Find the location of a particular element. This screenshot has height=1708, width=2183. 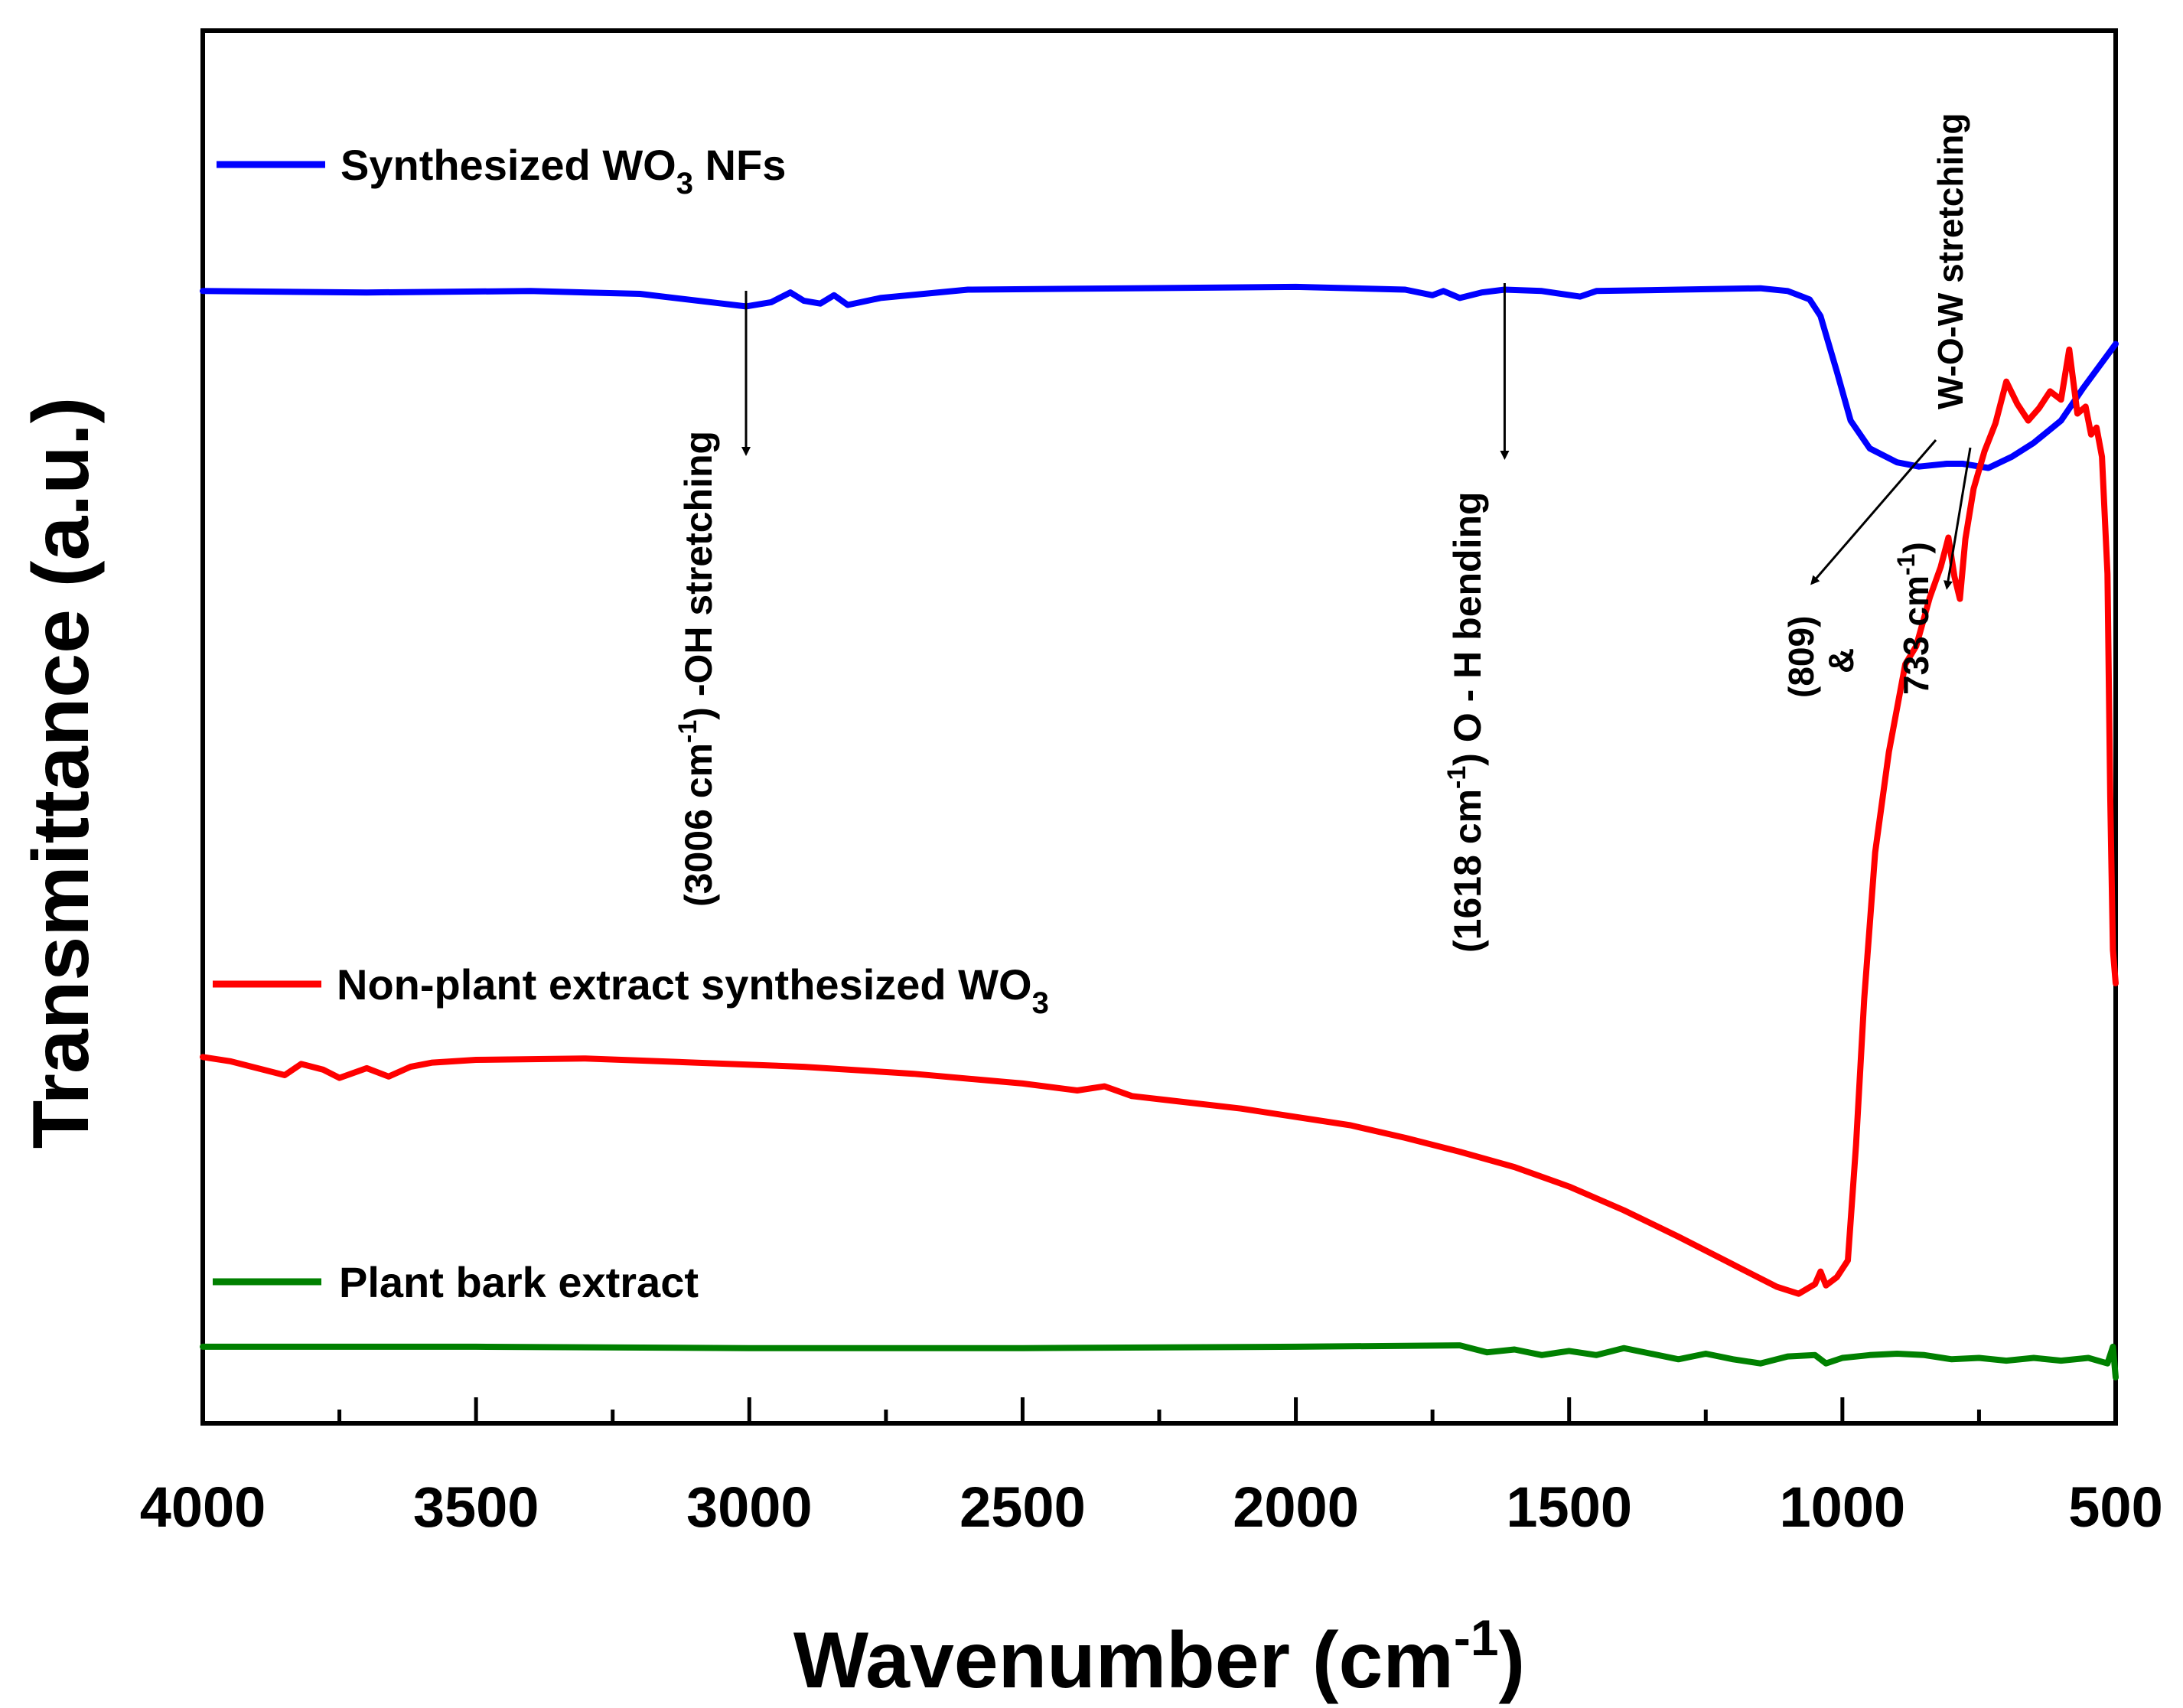

x-tick-label-2000: 2000 is located at coordinates (1296, 1507).